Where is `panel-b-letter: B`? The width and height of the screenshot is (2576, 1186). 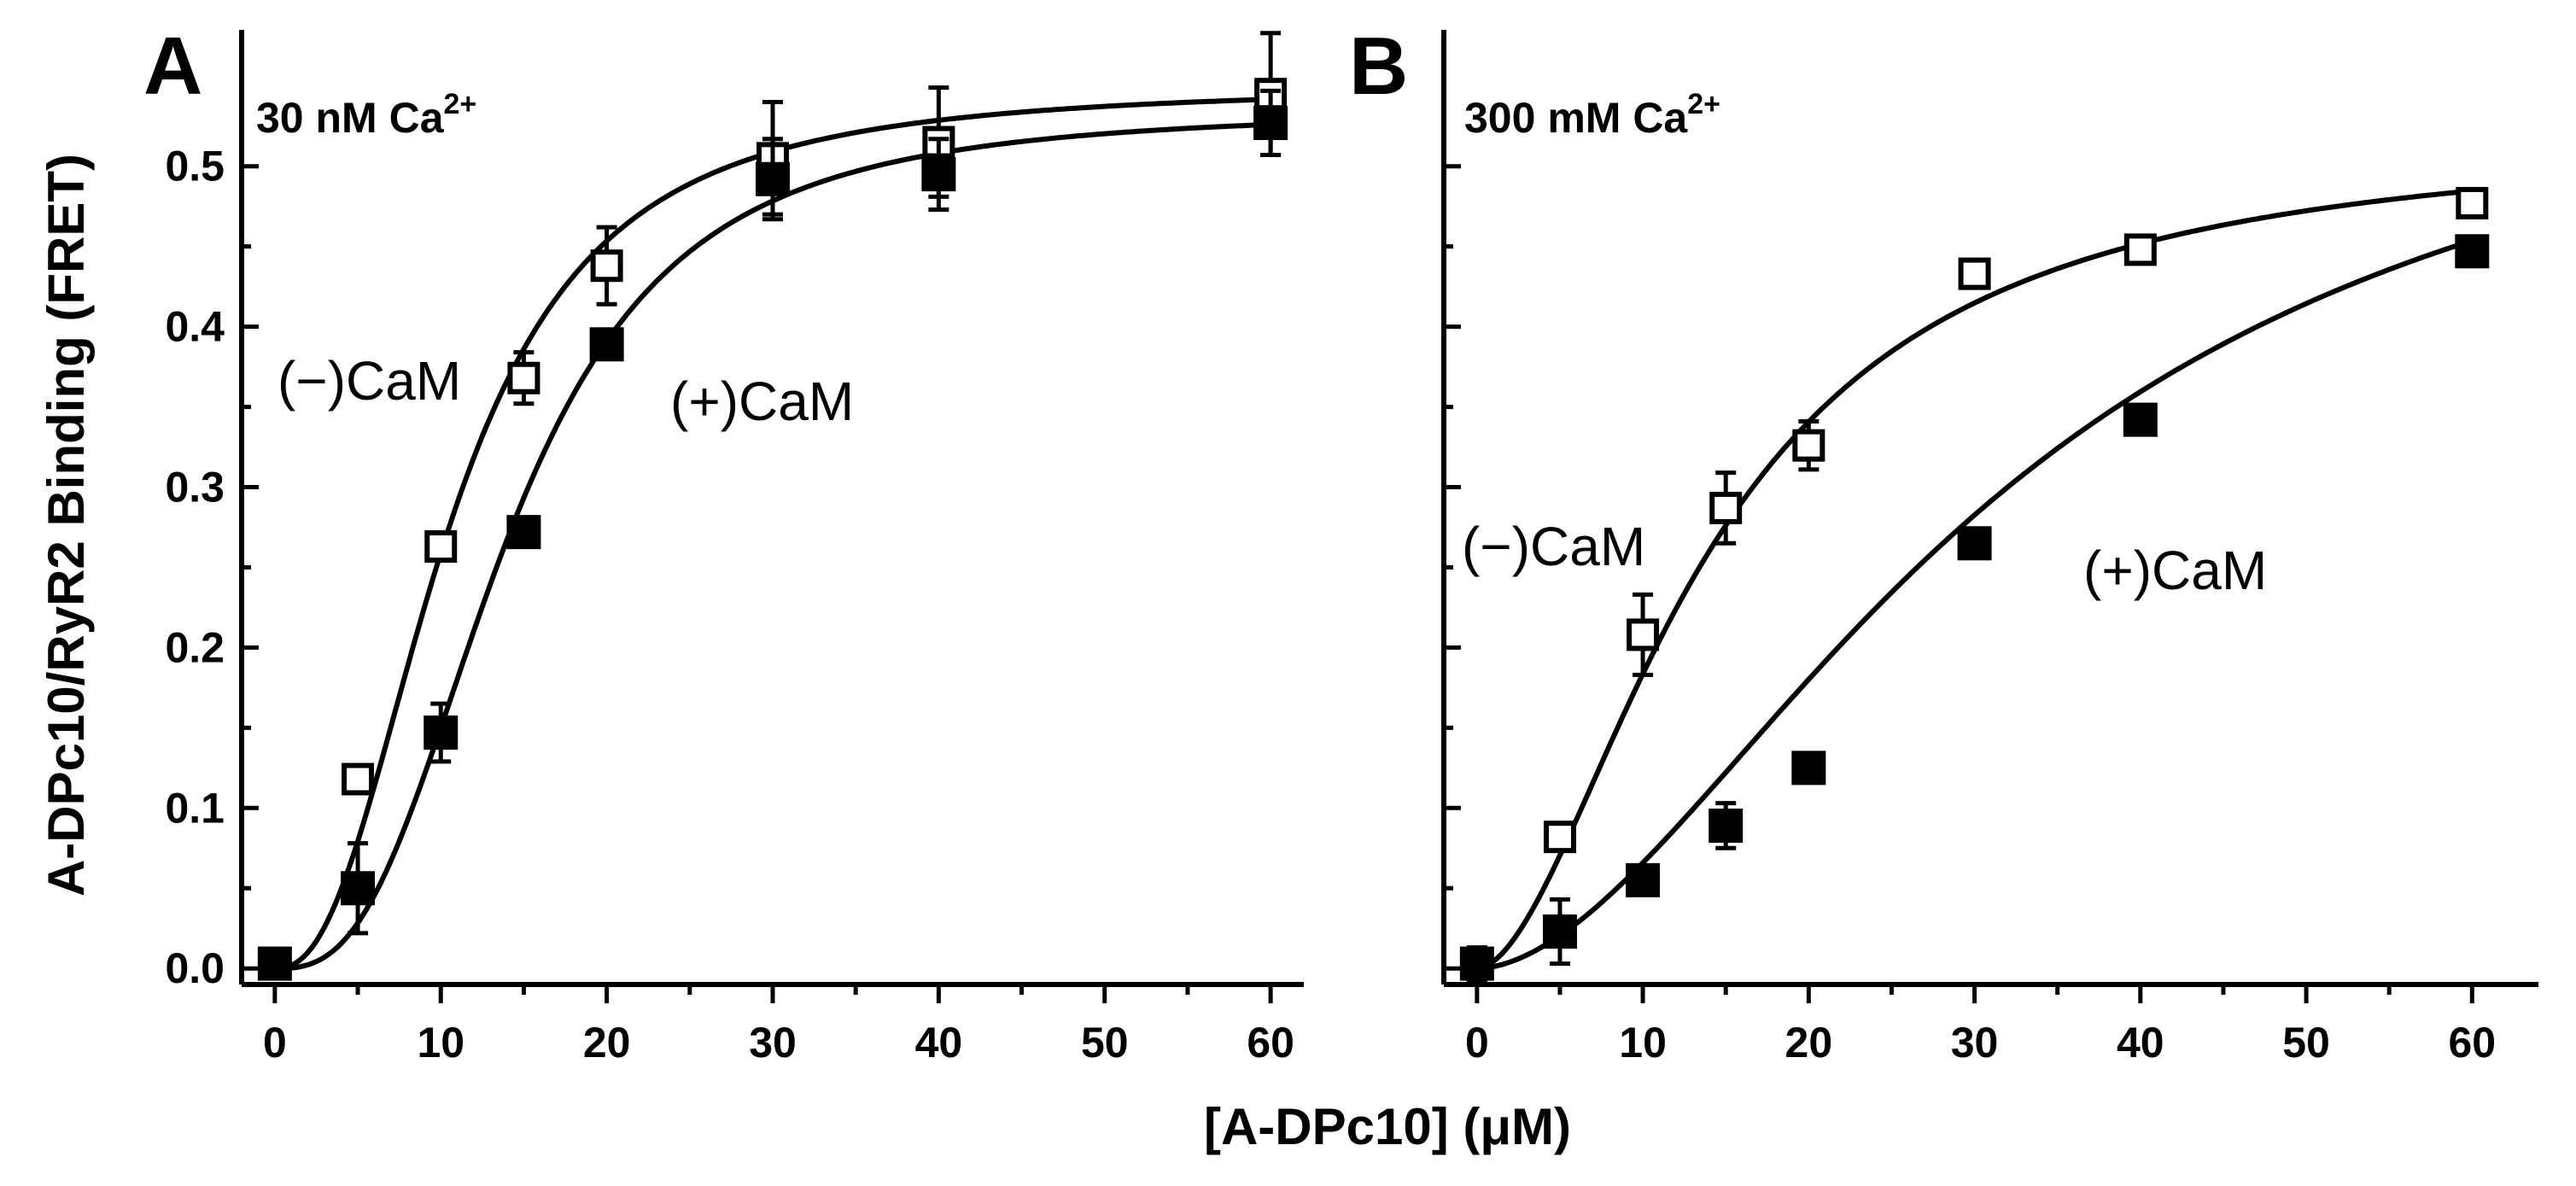
panel-b-letter: B is located at coordinates (1378, 66).